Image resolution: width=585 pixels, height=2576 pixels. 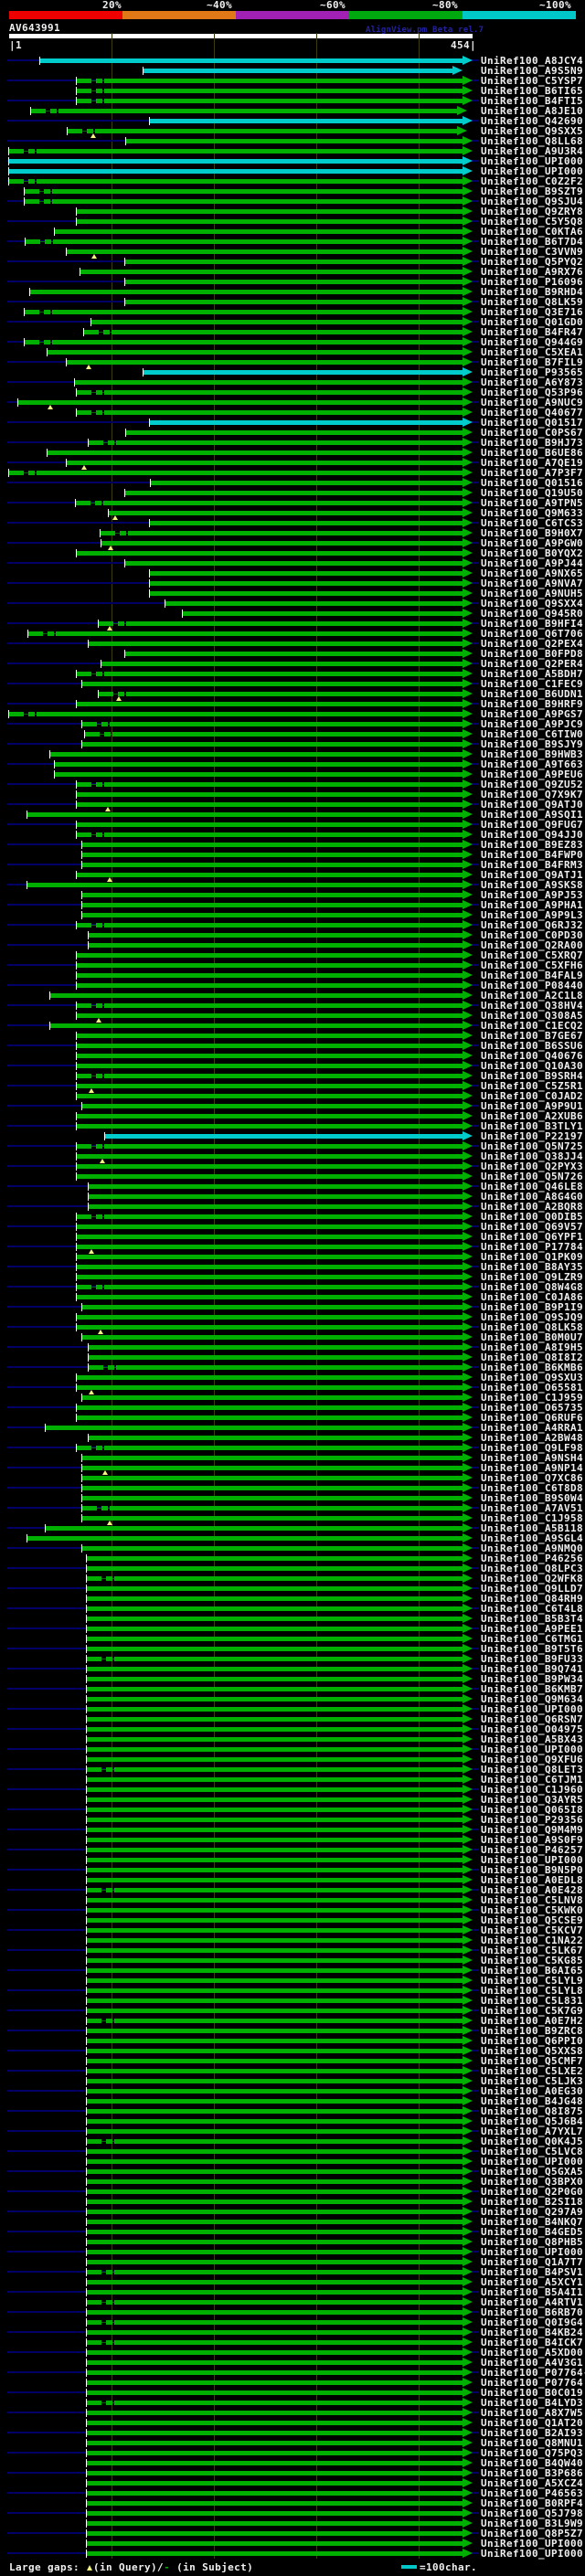 I want to click on hit-label: UniRef100_B6RB70, so click(x=533, y=2312).